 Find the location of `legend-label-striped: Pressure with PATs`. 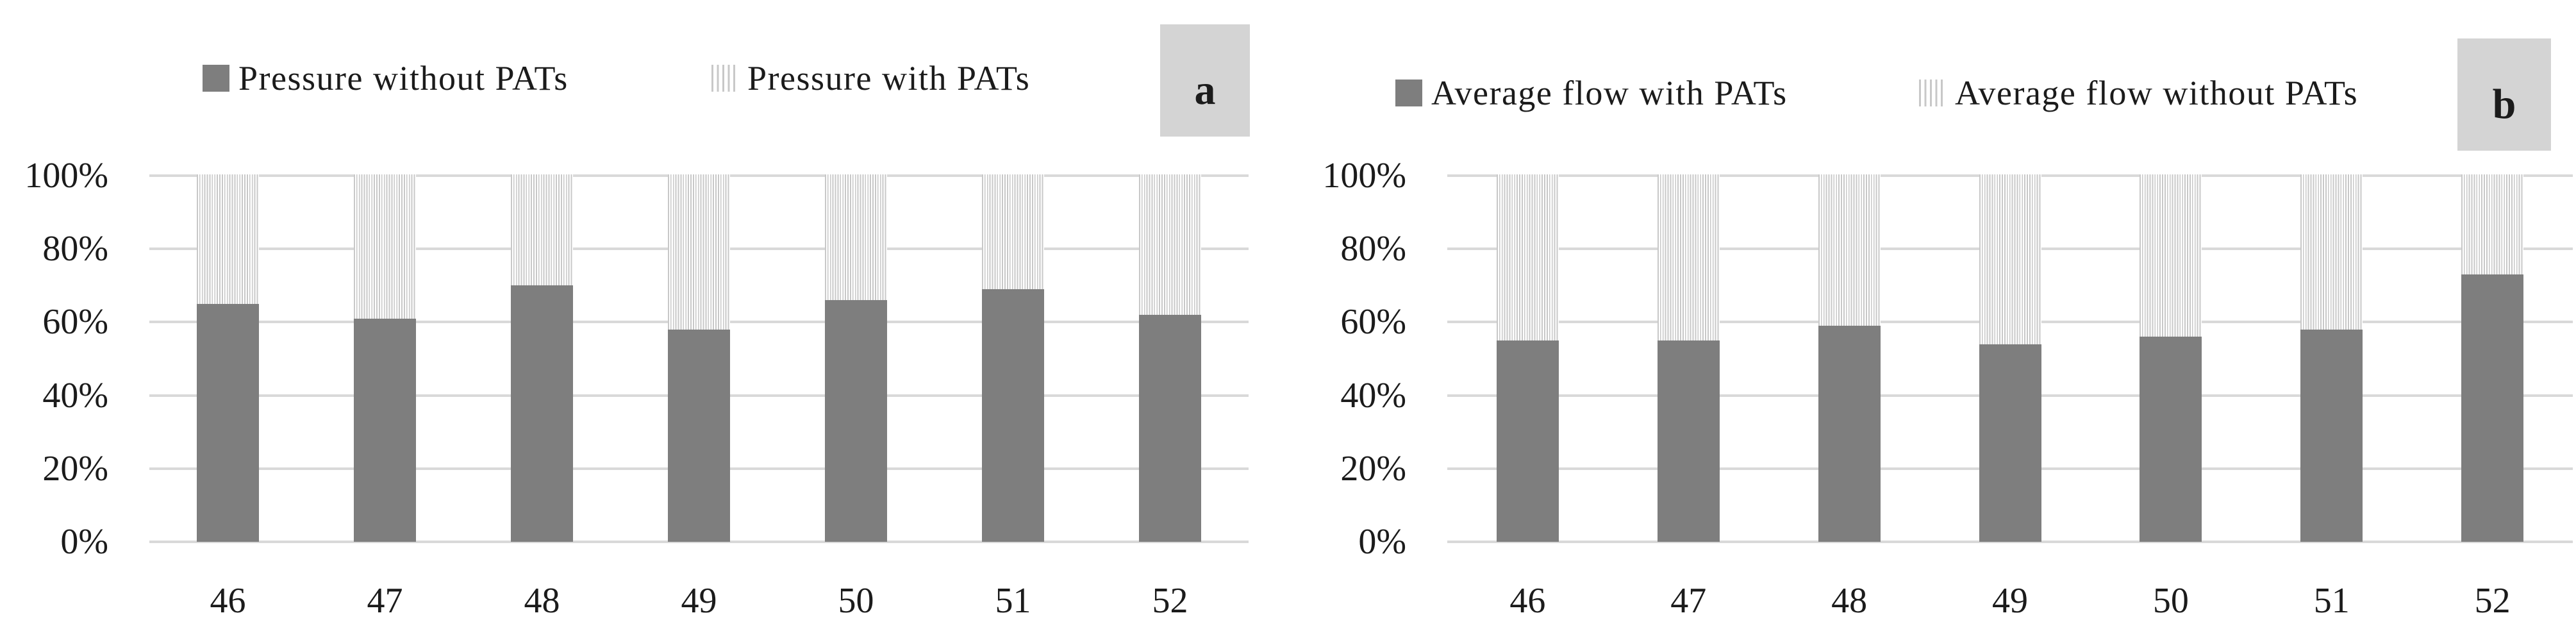

legend-label-striped: Pressure with PATs is located at coordinates (889, 78).